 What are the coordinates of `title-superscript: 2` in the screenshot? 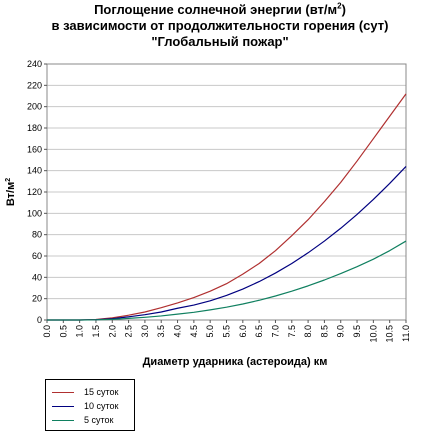 It's located at (339, 6).